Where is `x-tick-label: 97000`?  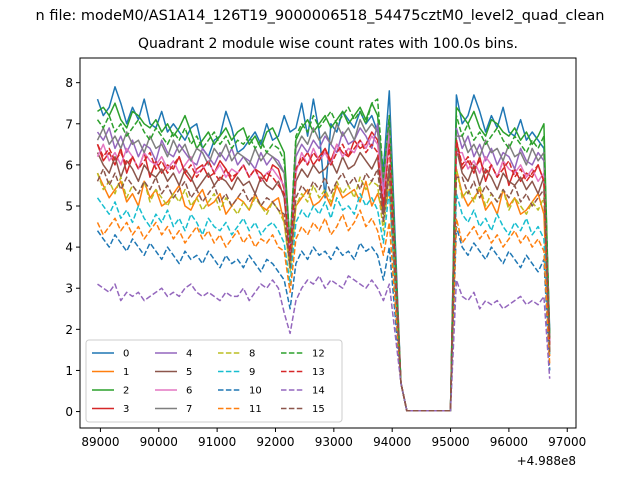
x-tick-label: 97000 is located at coordinates (567, 442).